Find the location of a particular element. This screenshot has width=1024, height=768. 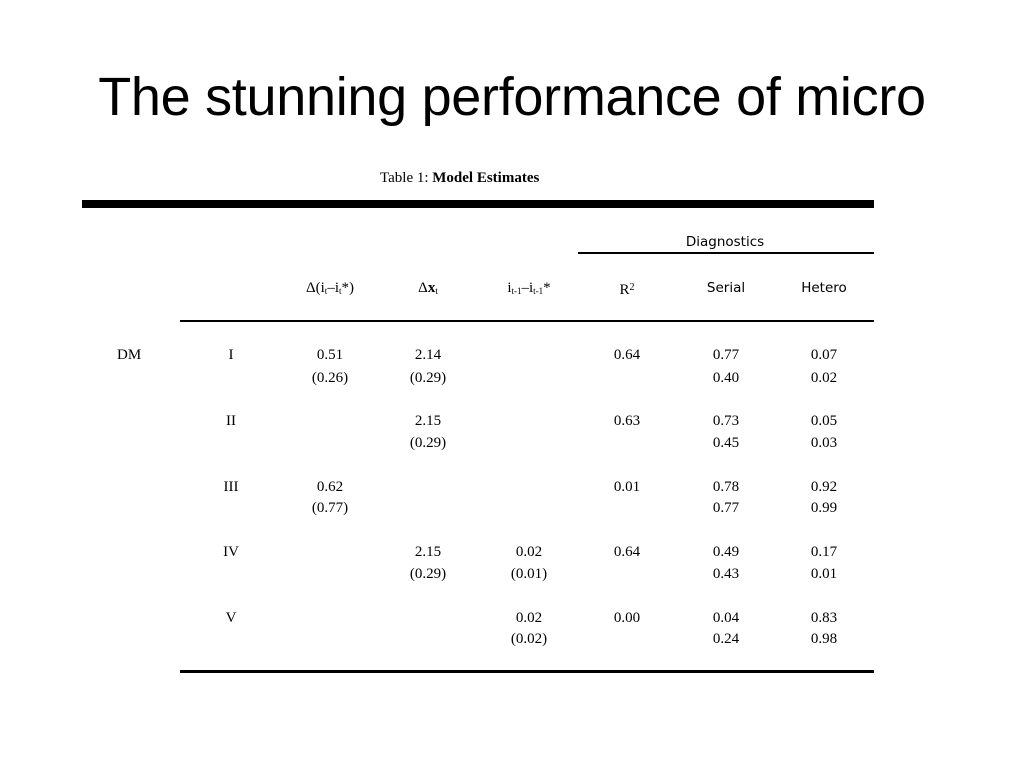

cell-c1: 0.51 is located at coordinates (330, 355).